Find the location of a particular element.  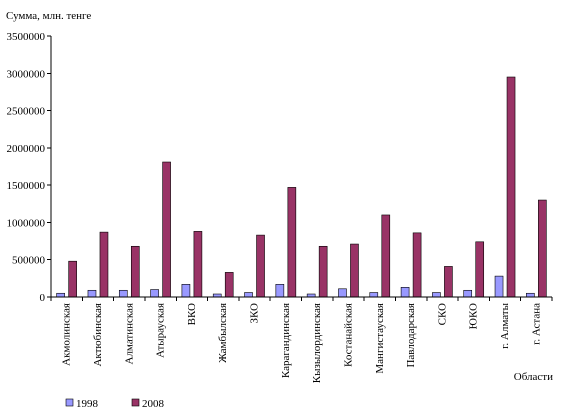

legend-swatch-2008 is located at coordinates (135, 402).